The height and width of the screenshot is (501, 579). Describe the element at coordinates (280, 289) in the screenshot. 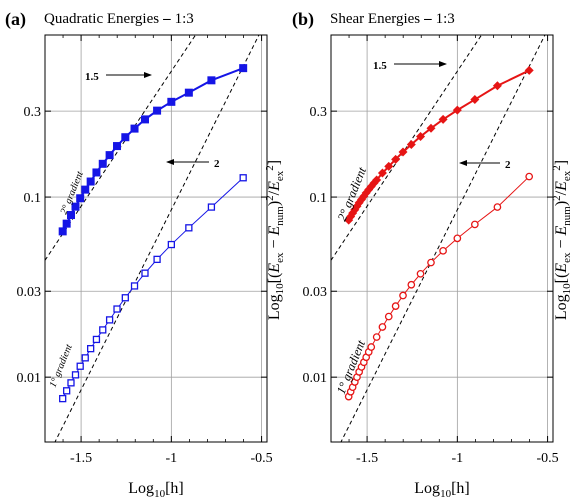

I see `ylabel-part: 10` at that location.